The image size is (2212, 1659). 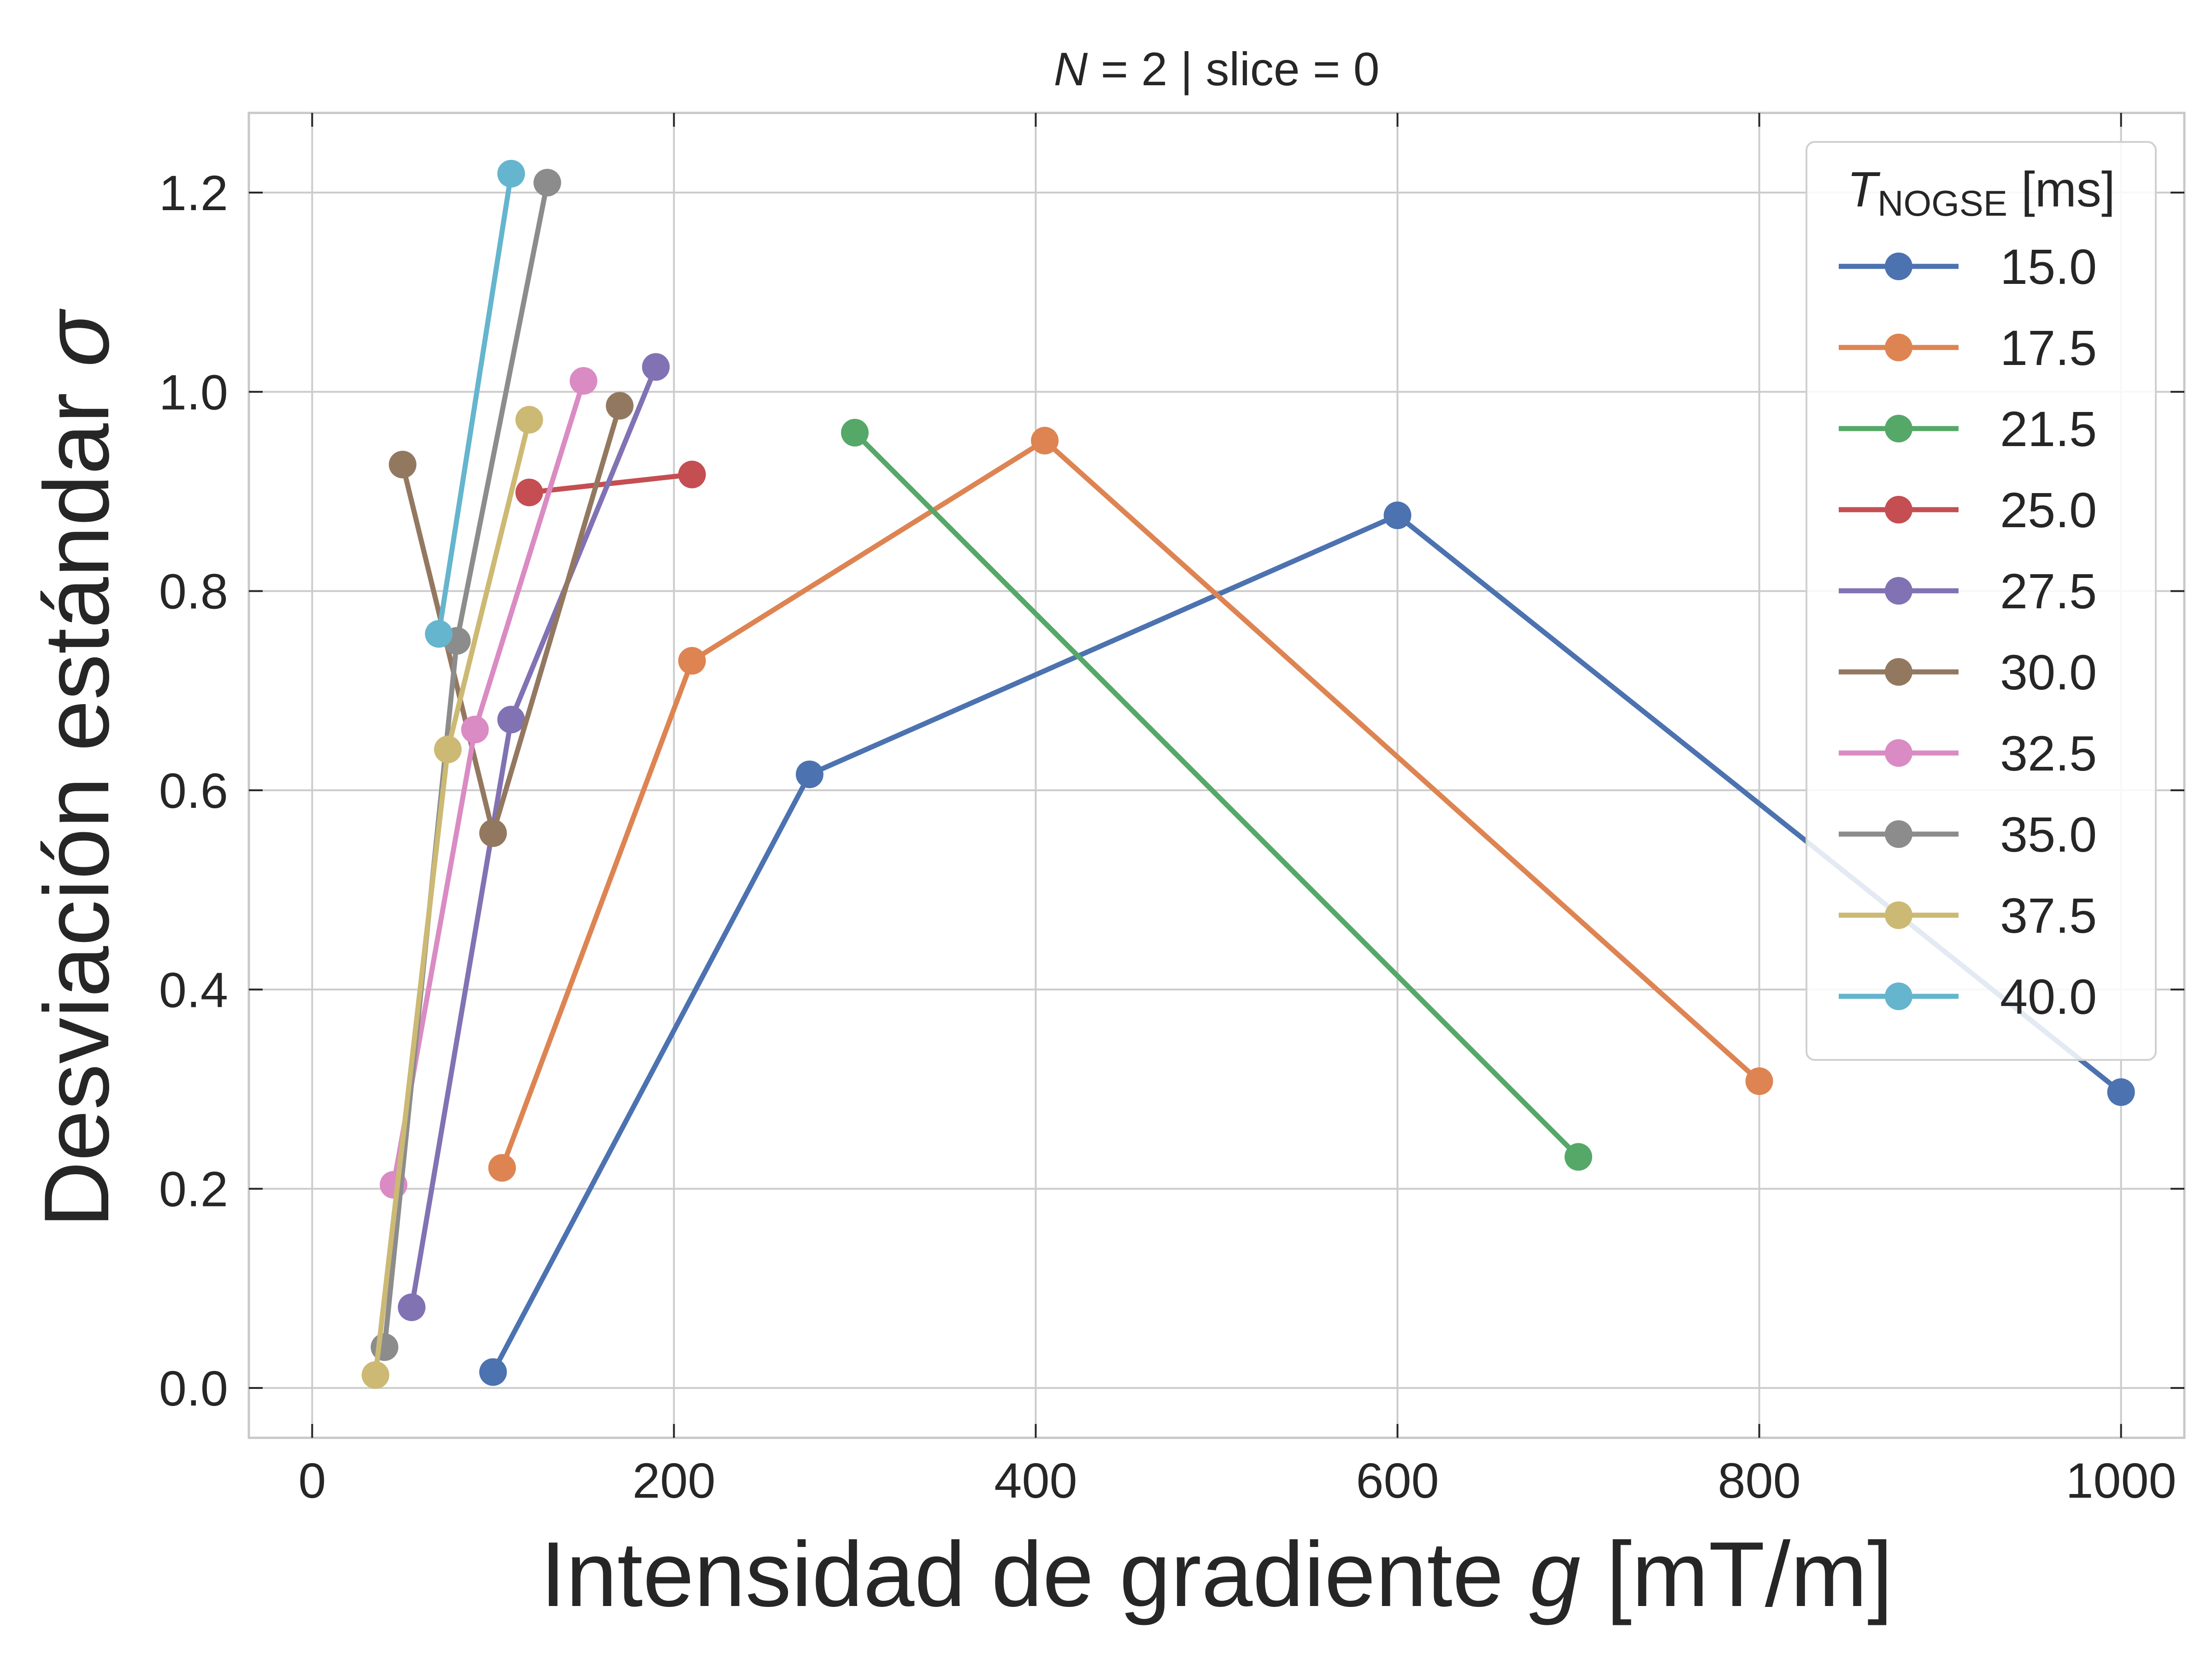 What do you see at coordinates (2048, 996) in the screenshot?
I see `legend-label: 40.0` at bounding box center [2048, 996].